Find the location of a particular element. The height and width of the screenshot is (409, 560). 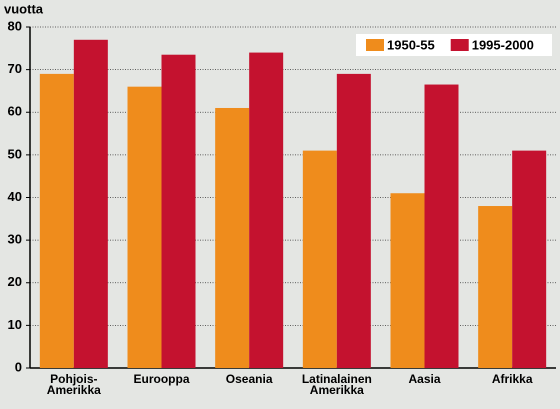

legend-label: 1995-2000 is located at coordinates (503, 44).